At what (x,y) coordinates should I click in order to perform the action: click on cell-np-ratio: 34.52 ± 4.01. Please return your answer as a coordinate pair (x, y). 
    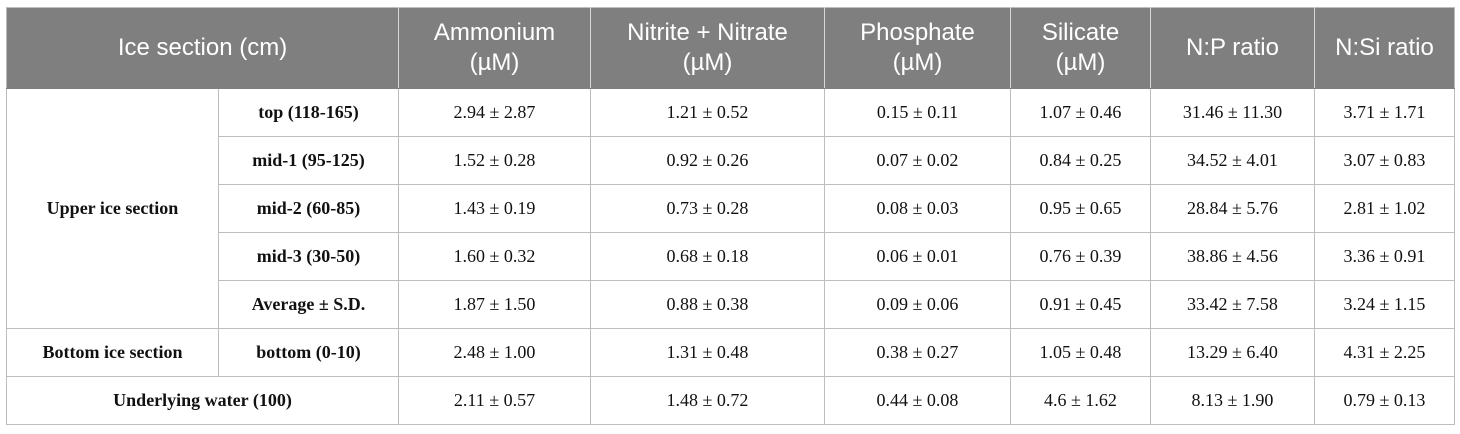
    Looking at the image, I should click on (1232, 160).